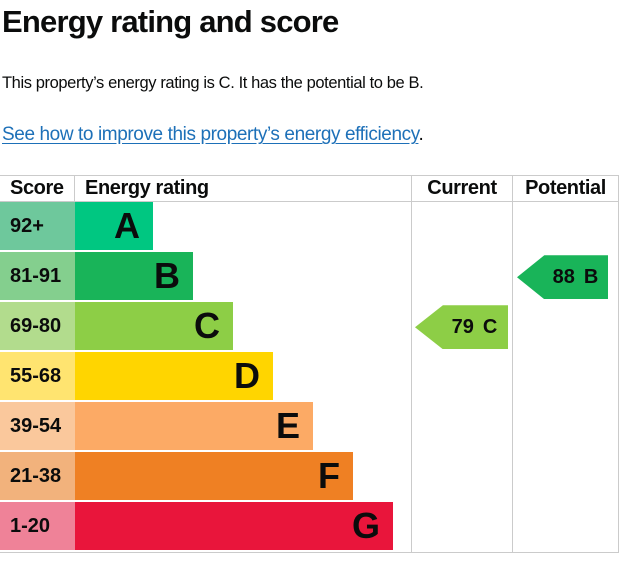  I want to click on band-bar-g: G, so click(234, 526).